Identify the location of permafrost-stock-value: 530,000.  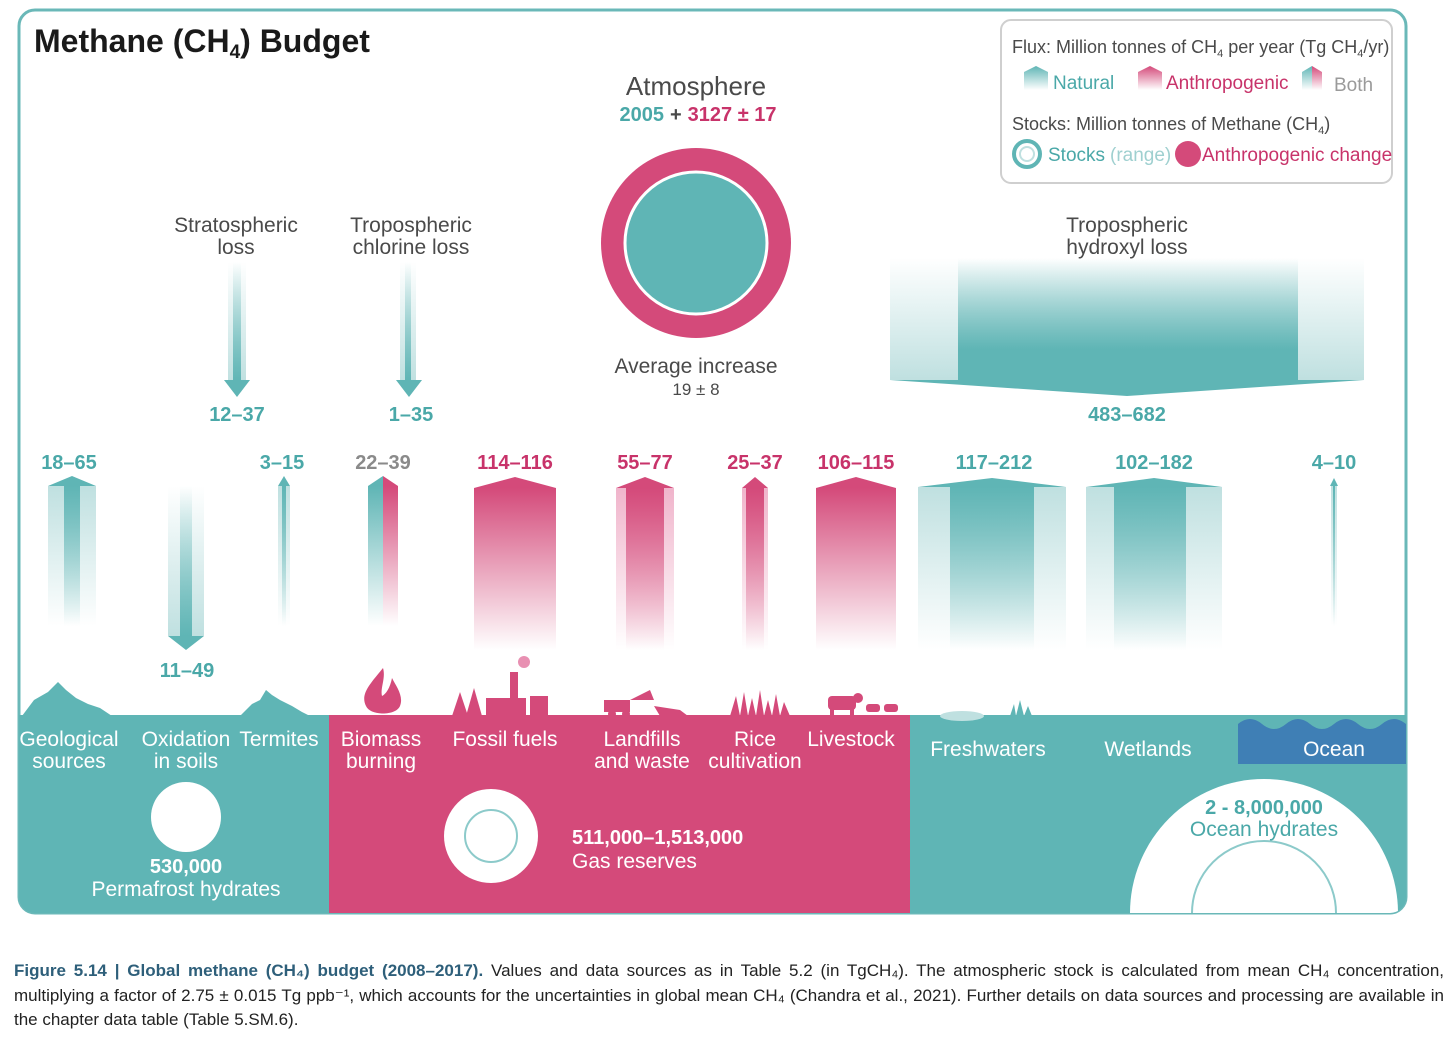
(186, 867).